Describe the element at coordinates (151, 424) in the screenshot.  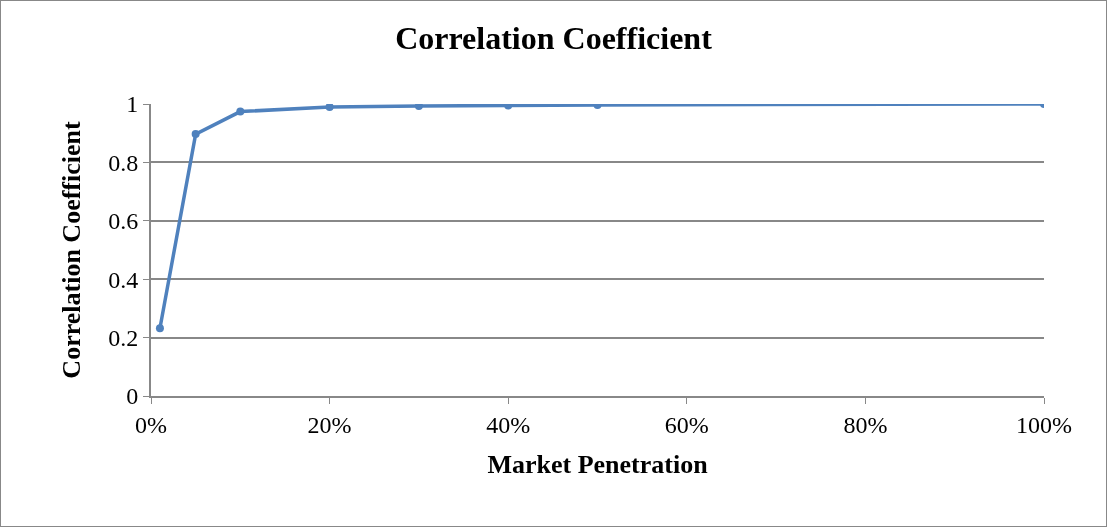
I see `x-tick-label: 0%` at that location.